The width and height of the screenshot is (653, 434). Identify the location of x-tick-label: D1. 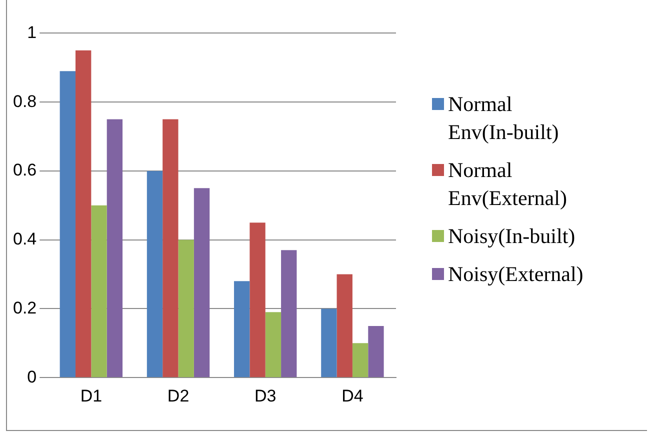
(91, 396).